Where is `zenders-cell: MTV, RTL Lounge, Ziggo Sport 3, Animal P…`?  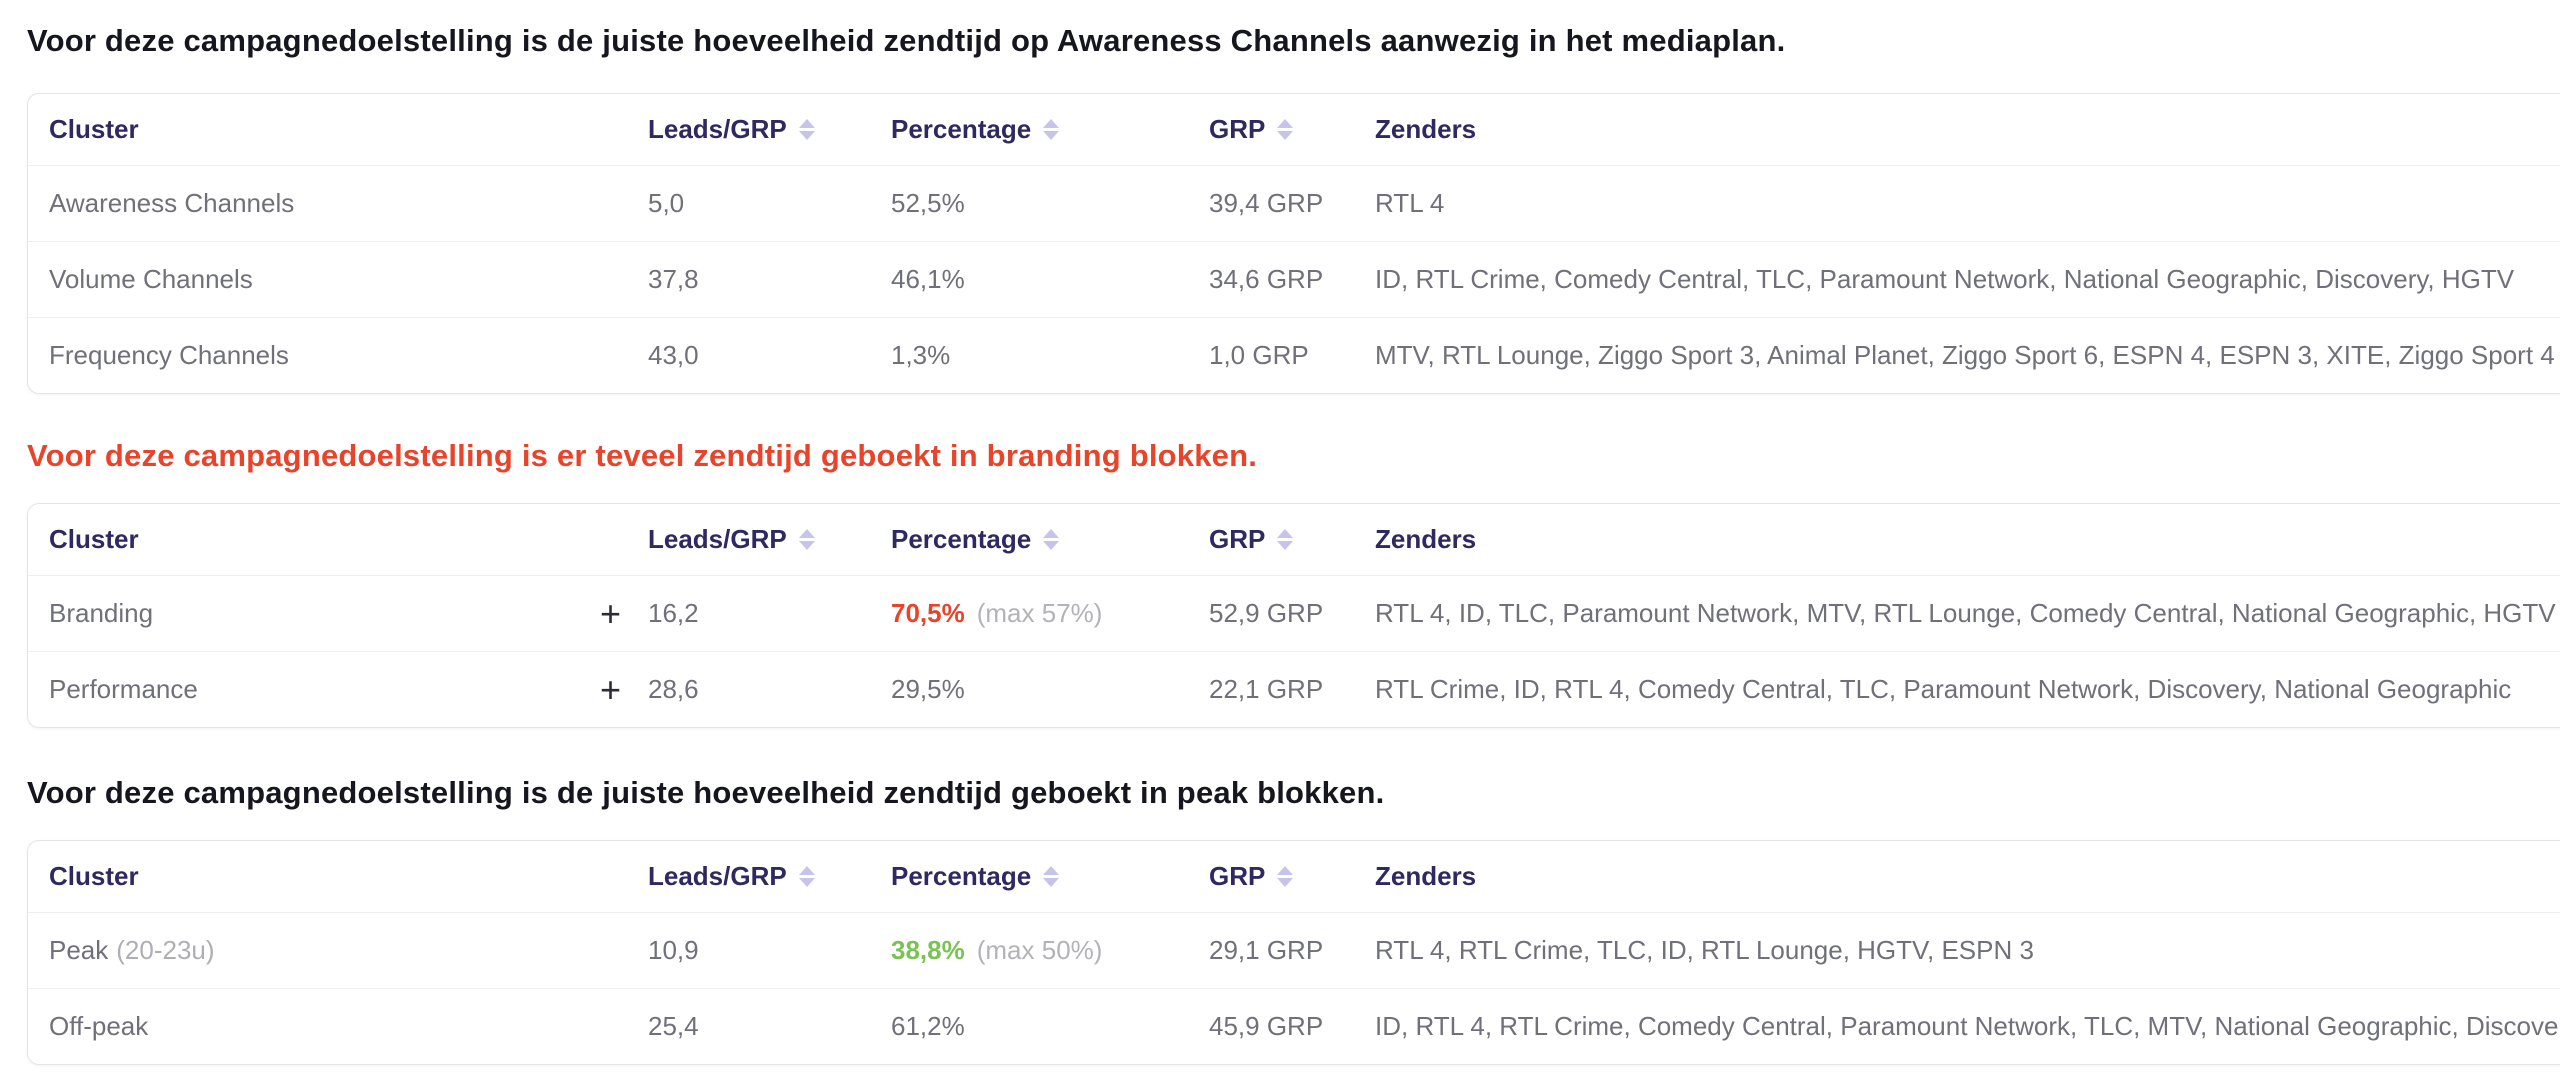
zenders-cell: MTV, RTL Lounge, Ziggo Sport 3, Animal P… is located at coordinates (1965, 355).